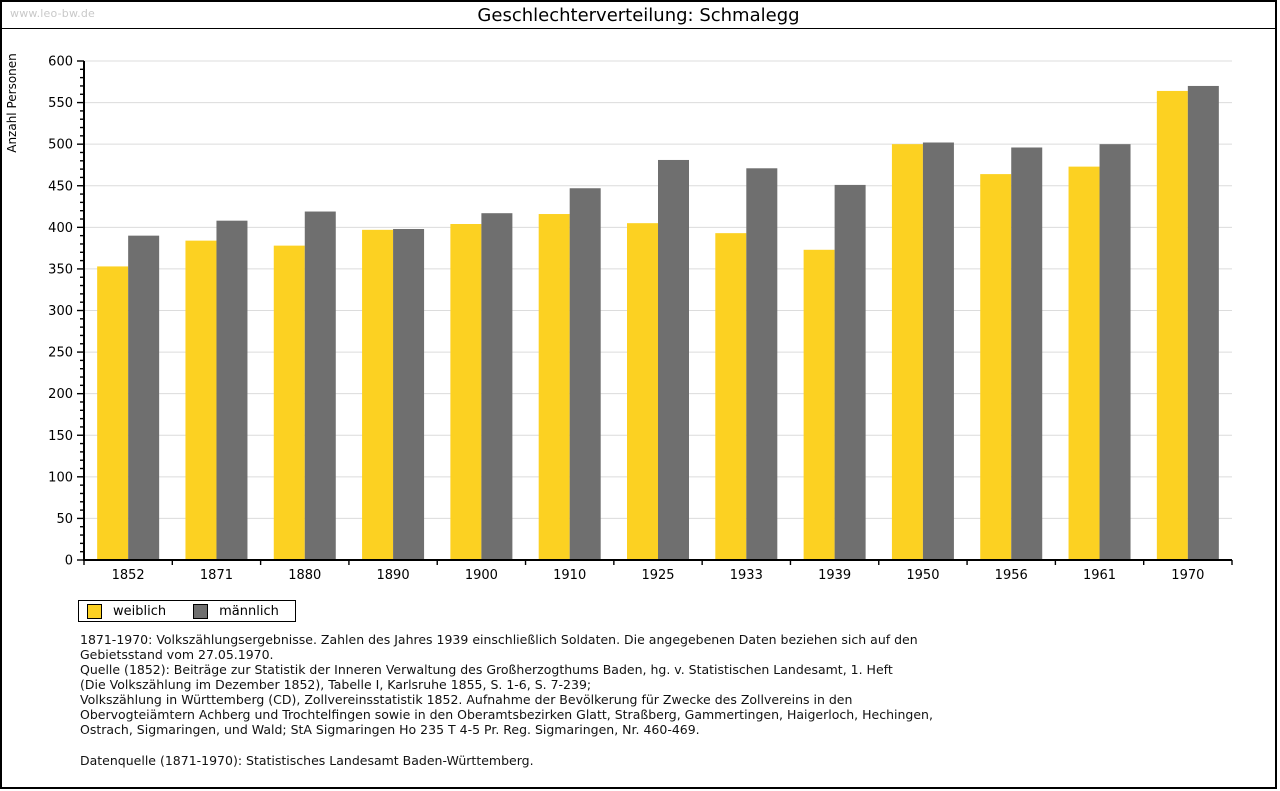 This screenshot has width=1280, height=791. I want to click on x-tick-label-1852: 1852, so click(128, 575).